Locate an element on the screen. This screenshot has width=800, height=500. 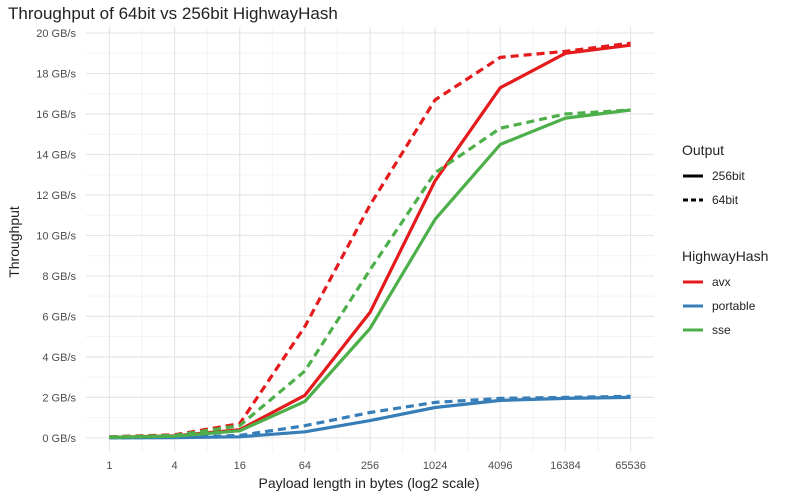
x-tick-label: 64 is located at coordinates (305, 466).